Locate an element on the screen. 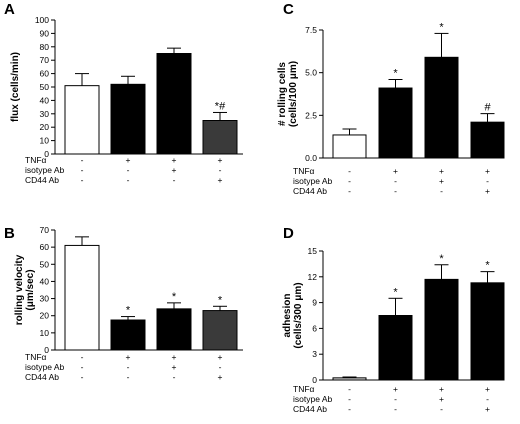 Image resolution: width=520 pixels, height=424 pixels. y-tick-label: 7.5 is located at coordinates (311, 30).